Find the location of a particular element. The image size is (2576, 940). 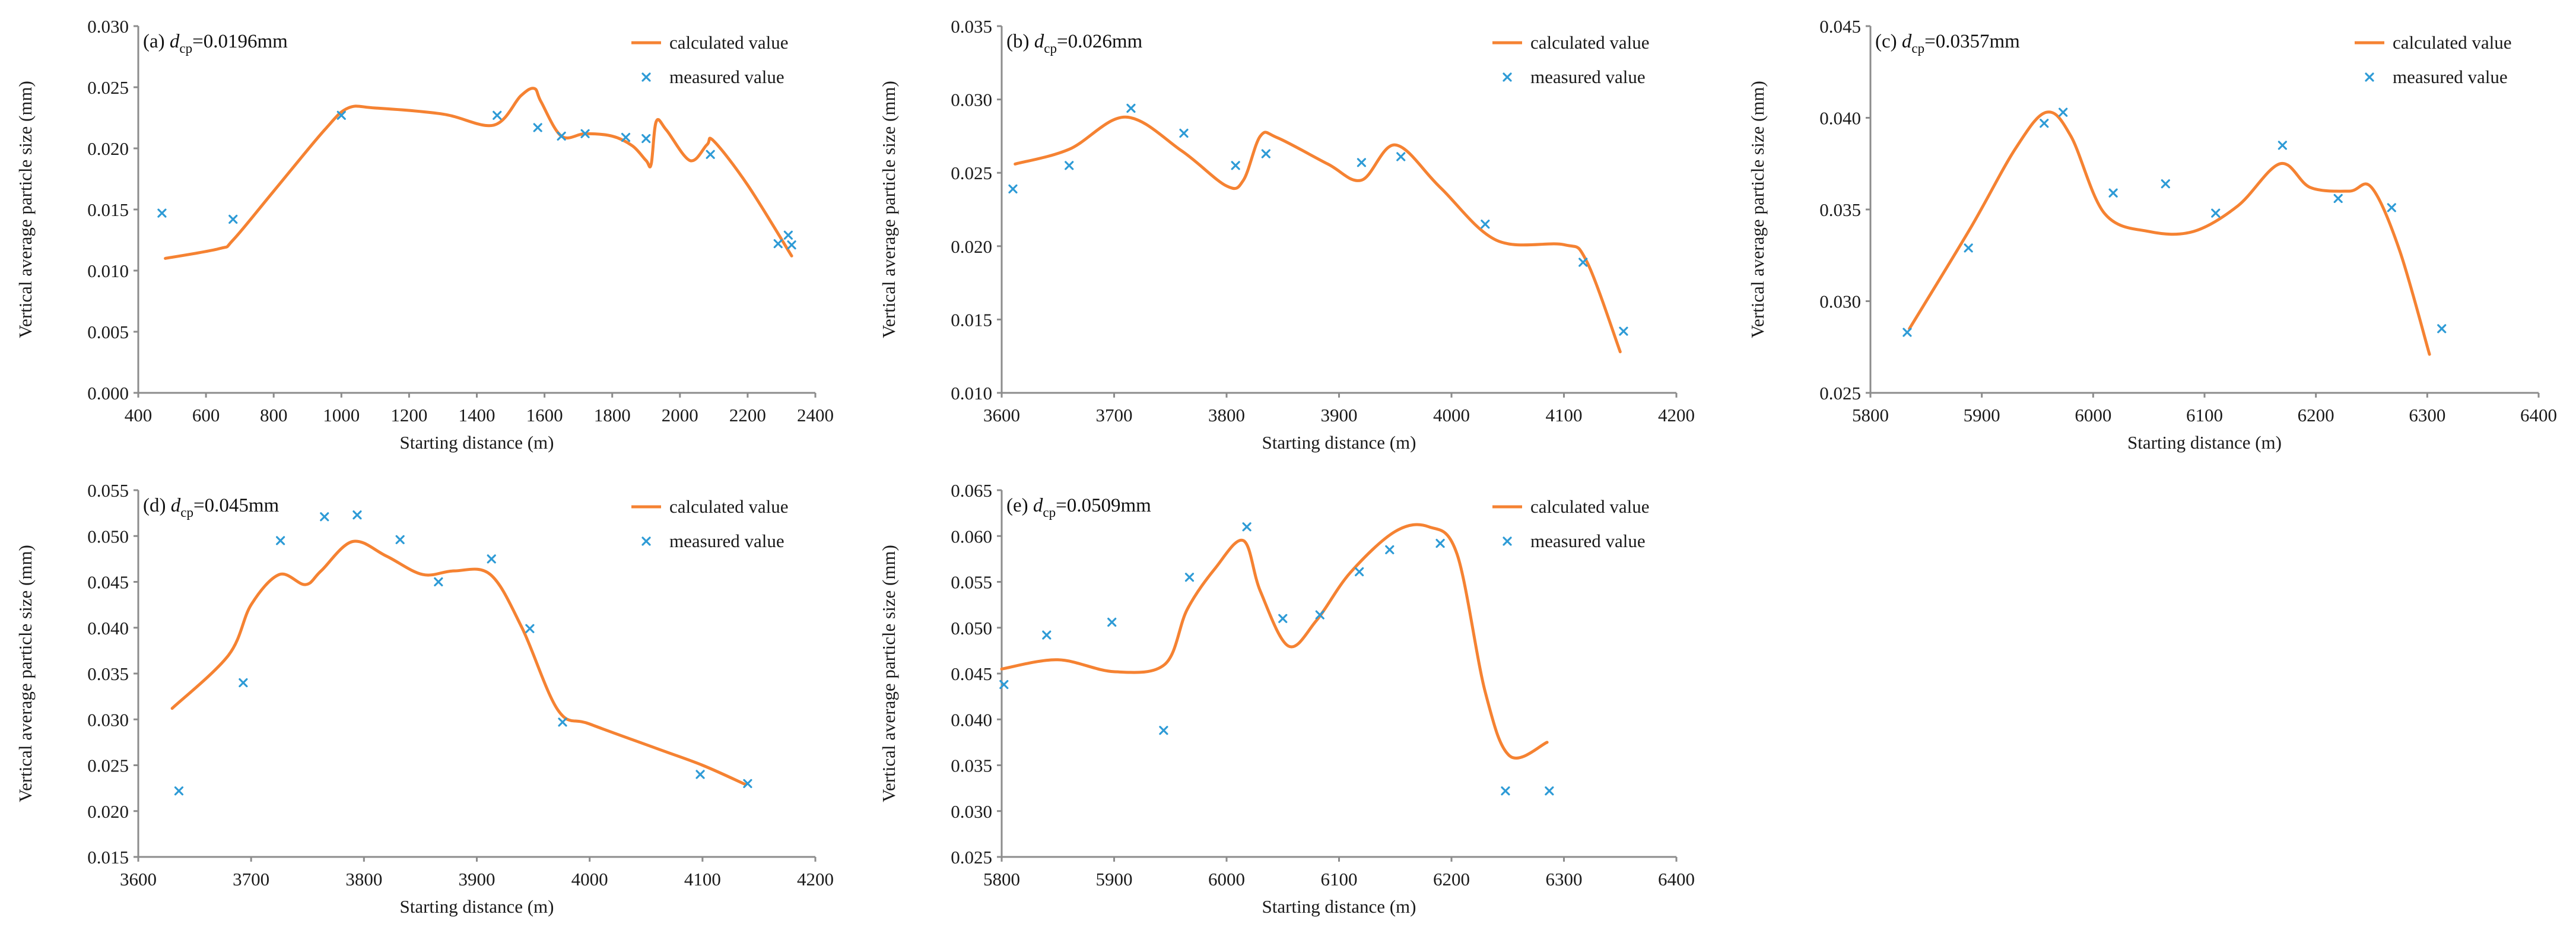

x-tick-label: 1200 is located at coordinates (408, 415).